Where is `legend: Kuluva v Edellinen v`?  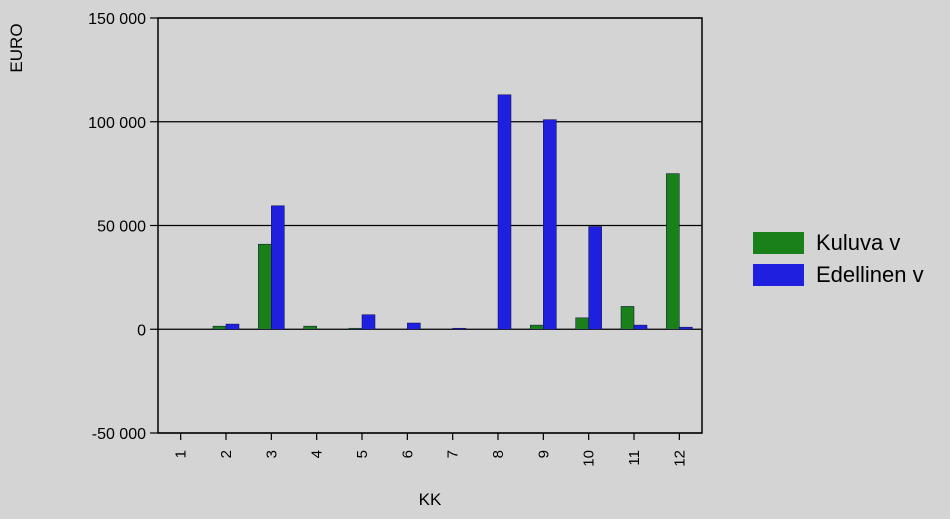 legend: Kuluva v Edellinen v is located at coordinates (838, 258).